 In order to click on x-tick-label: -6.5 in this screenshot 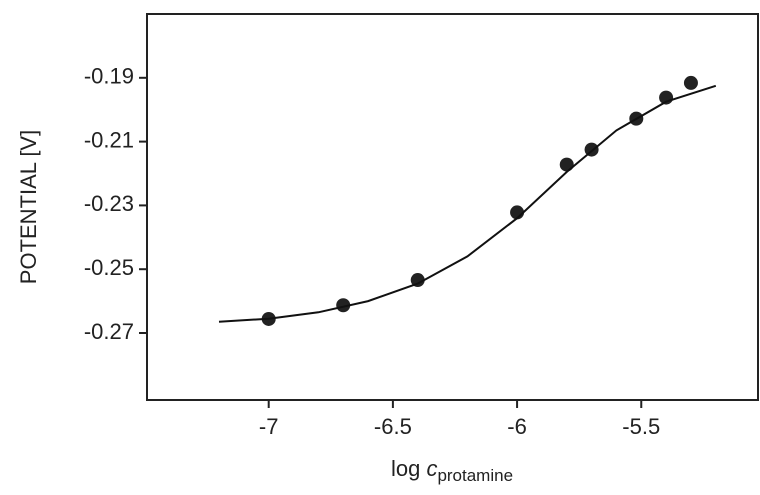, I will do `click(393, 426)`.